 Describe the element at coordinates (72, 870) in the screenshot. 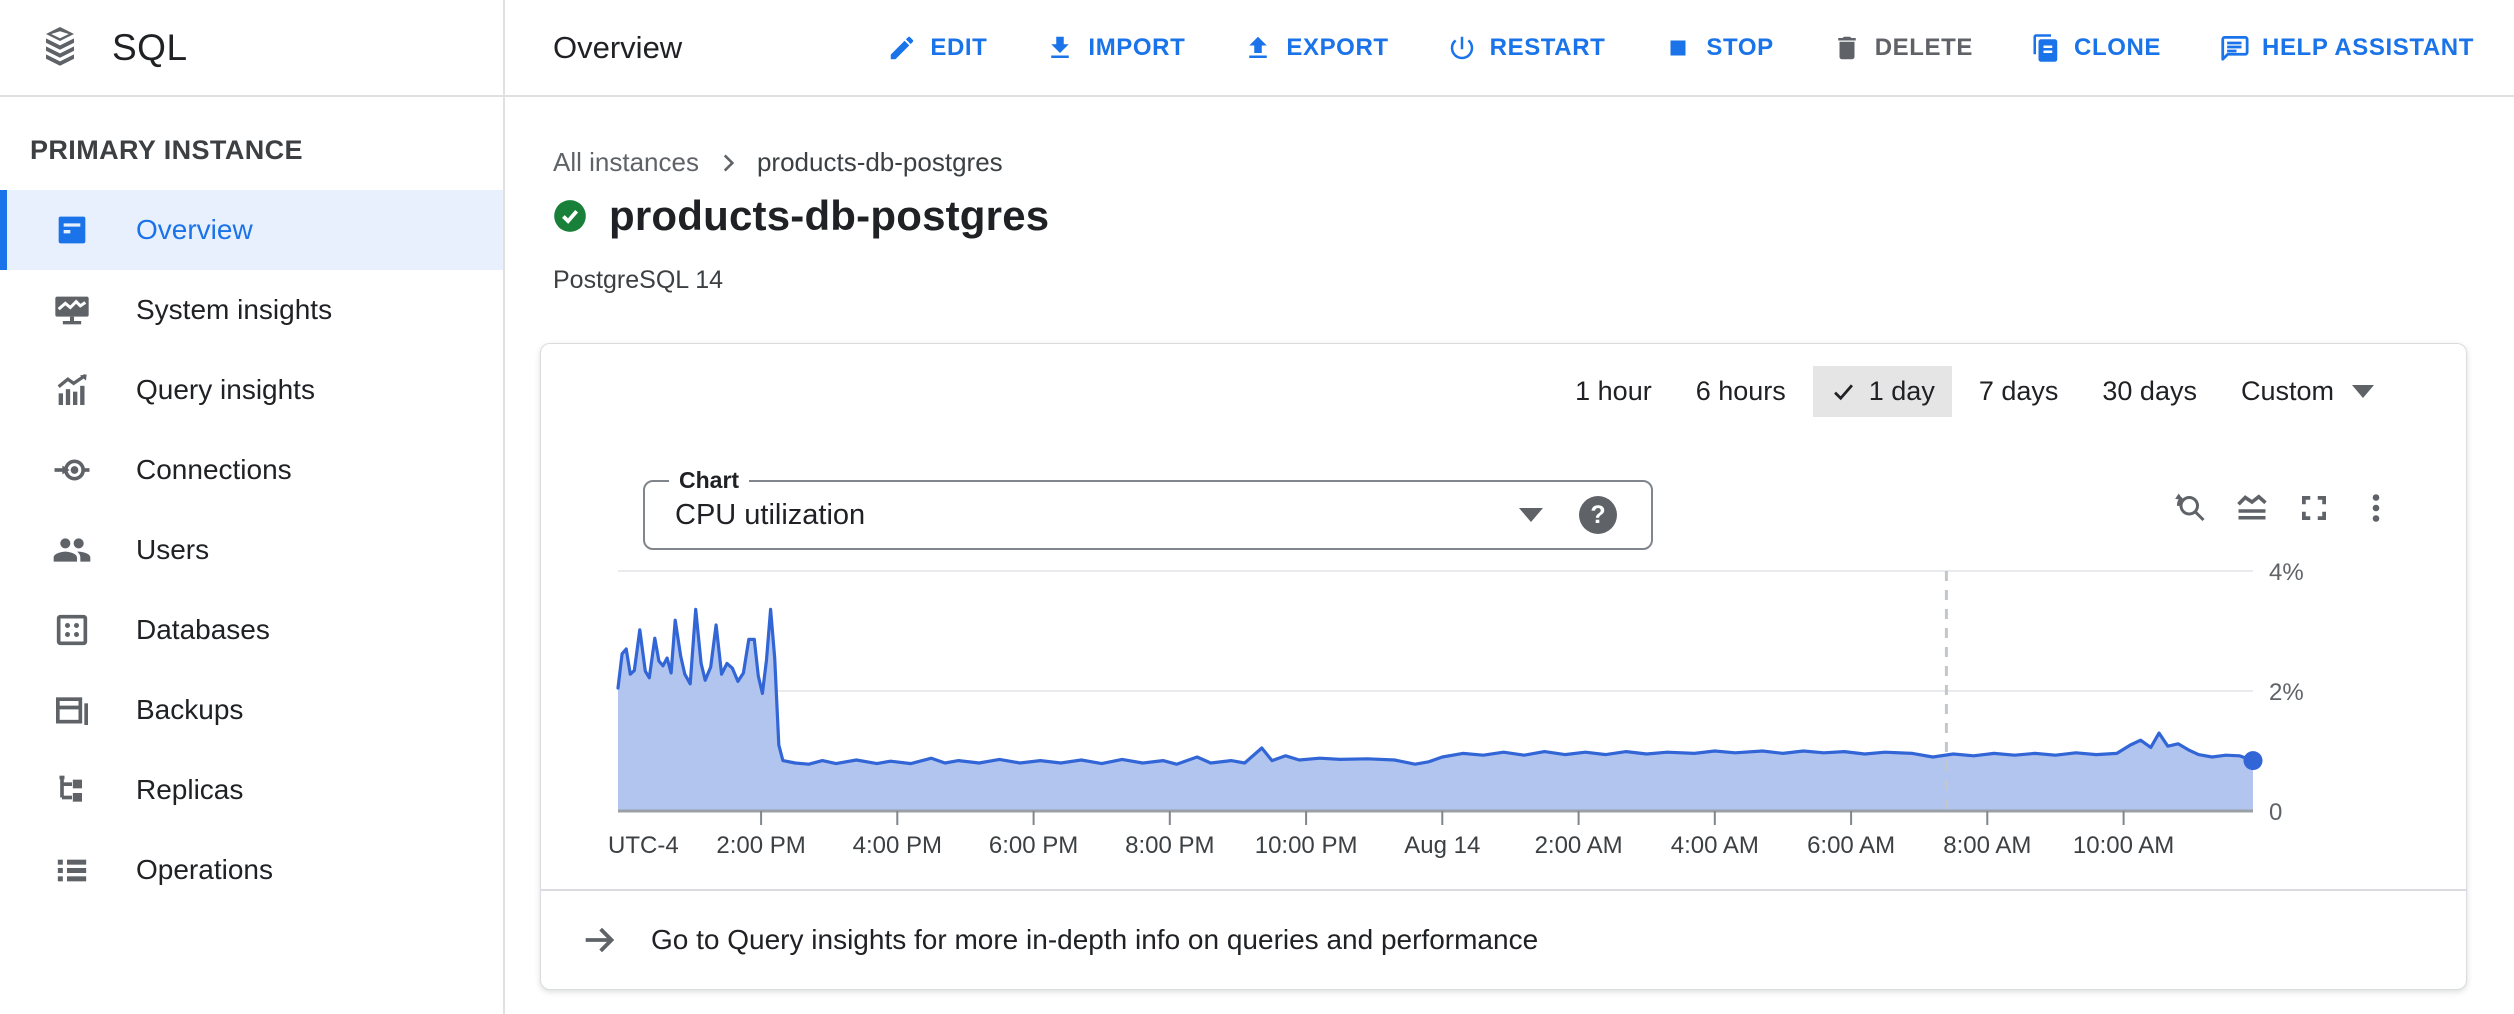

I see `list-icon` at that location.